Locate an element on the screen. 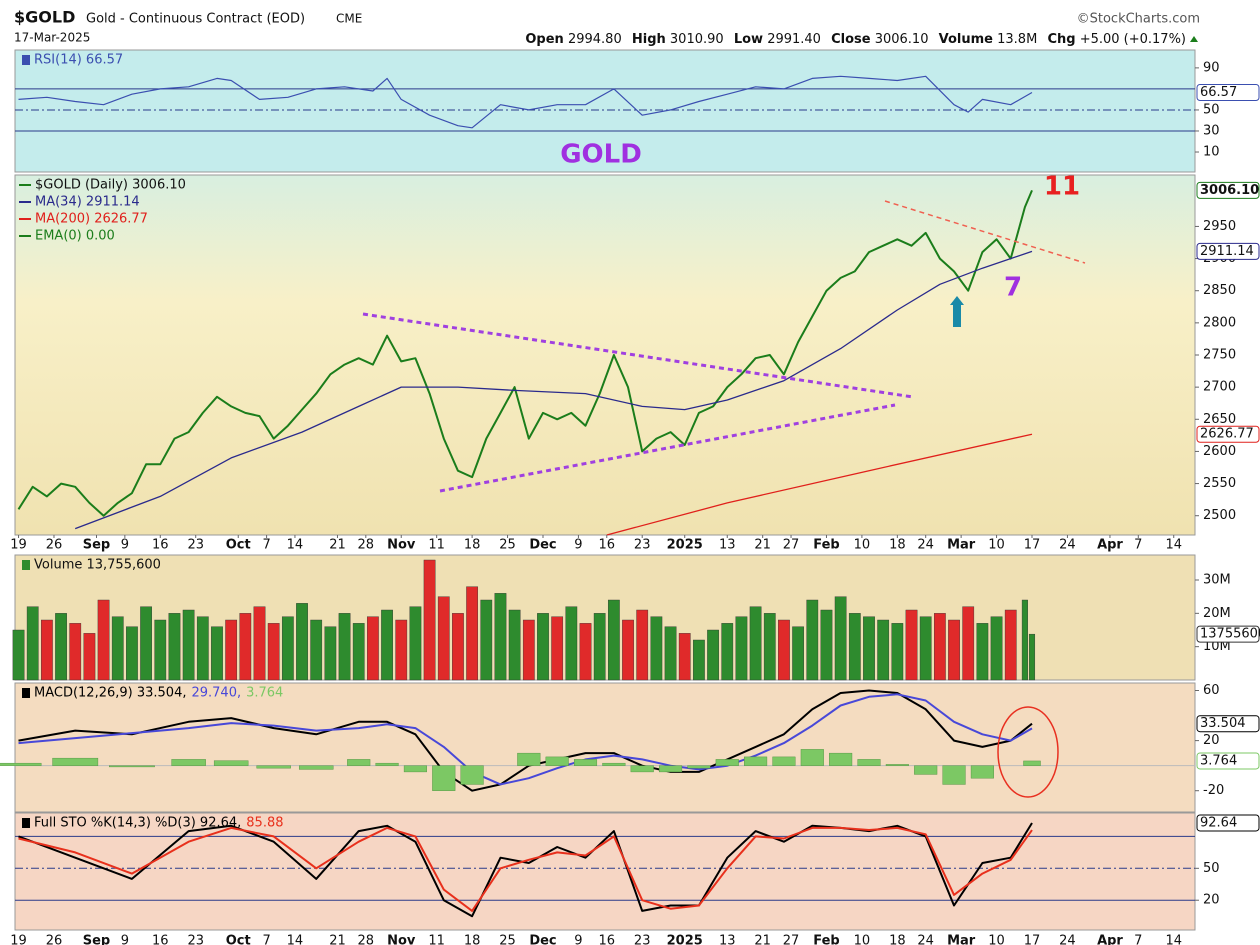 This screenshot has width=1260, height=945. legend-label: Volume 13,755,600 is located at coordinates (97, 565).